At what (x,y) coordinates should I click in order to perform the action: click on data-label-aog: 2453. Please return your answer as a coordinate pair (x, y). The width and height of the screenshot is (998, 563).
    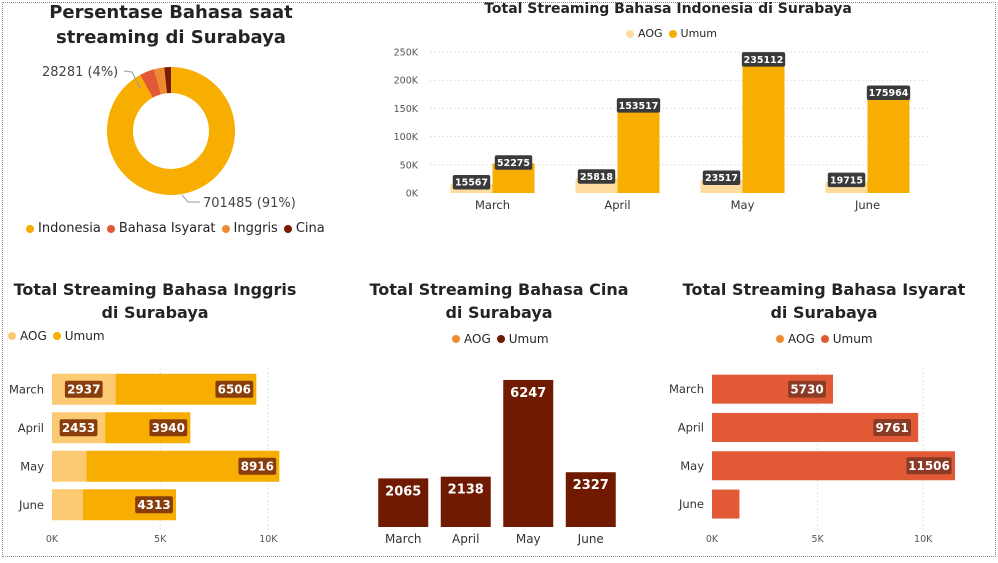
    Looking at the image, I should click on (78, 428).